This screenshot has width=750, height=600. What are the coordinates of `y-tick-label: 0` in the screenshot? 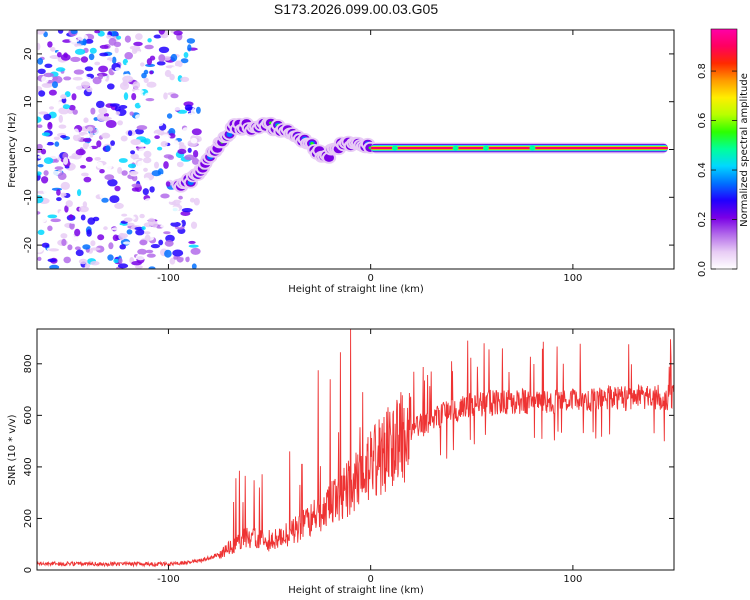 It's located at (28, 570).